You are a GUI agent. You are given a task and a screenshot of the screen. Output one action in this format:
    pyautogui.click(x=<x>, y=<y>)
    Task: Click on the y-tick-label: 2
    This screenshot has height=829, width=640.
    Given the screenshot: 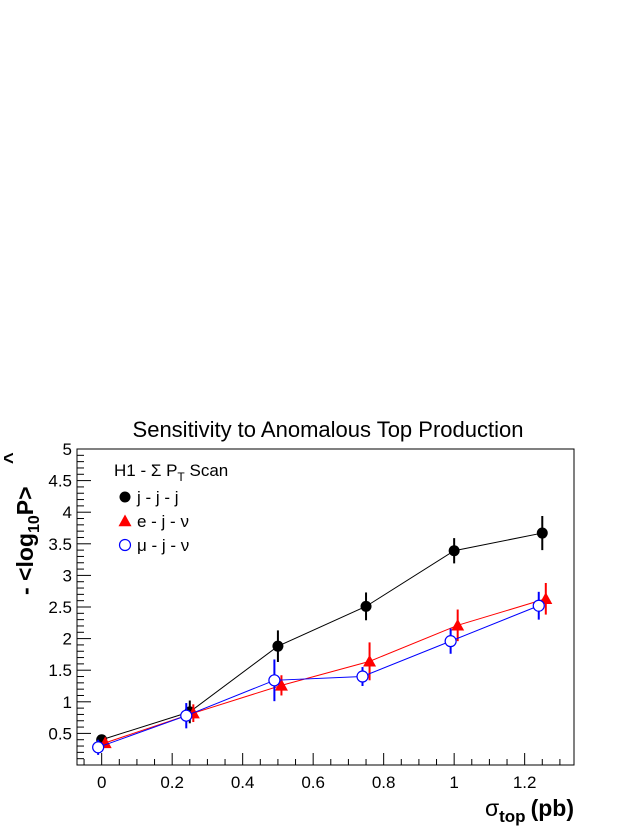 What is the action you would take?
    pyautogui.click(x=67, y=639)
    